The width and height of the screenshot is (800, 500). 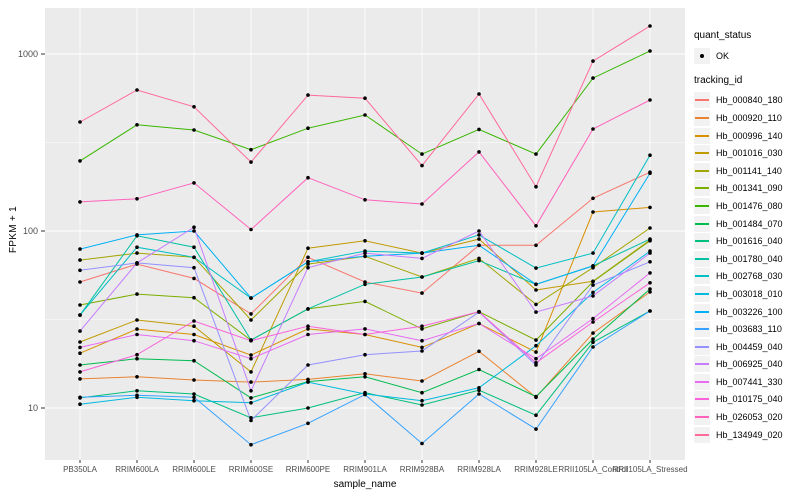 What do you see at coordinates (749, 381) in the screenshot?
I see `legend-label: Hb_007441_330` at bounding box center [749, 381].